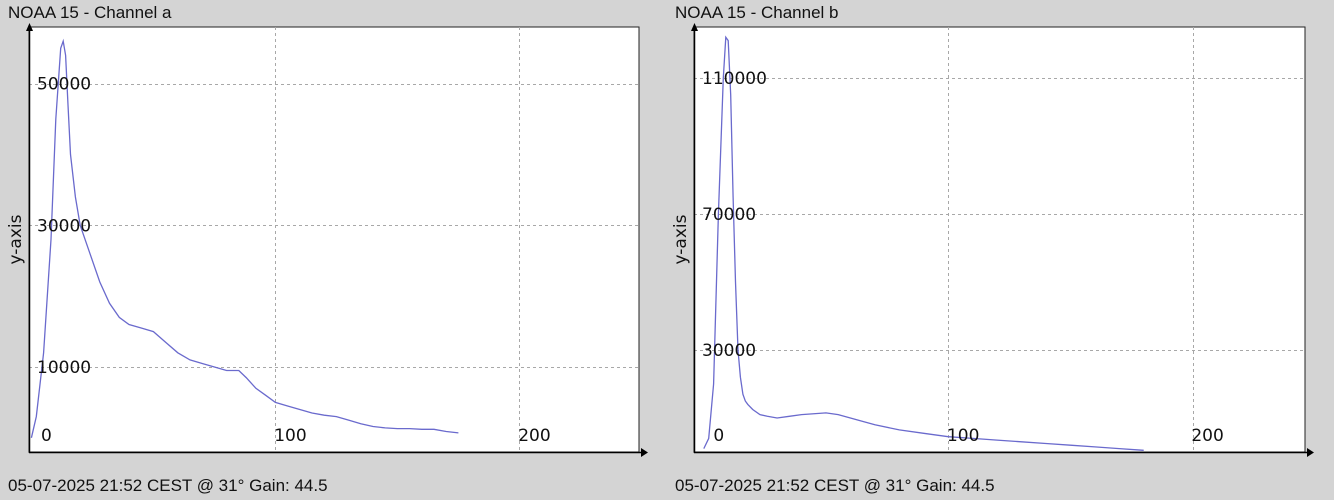  Describe the element at coordinates (64, 85) in the screenshot. I see `y-tick-label: 50000` at that location.